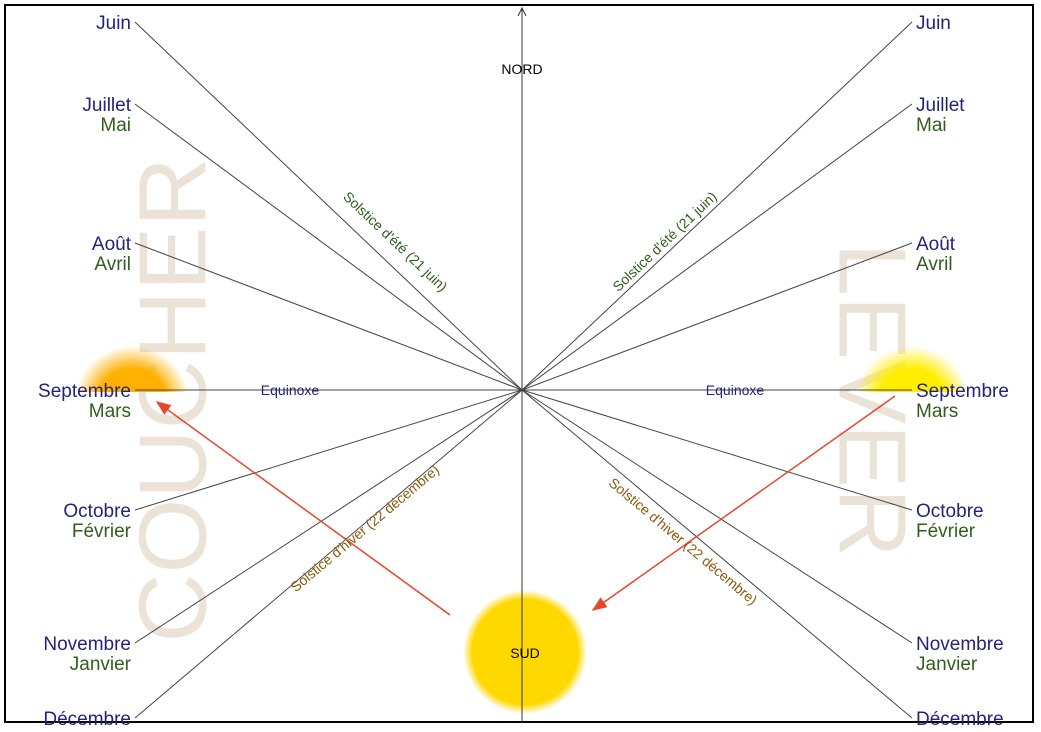 The width and height of the screenshot is (1041, 732). I want to click on south-label: SUD, so click(525, 653).